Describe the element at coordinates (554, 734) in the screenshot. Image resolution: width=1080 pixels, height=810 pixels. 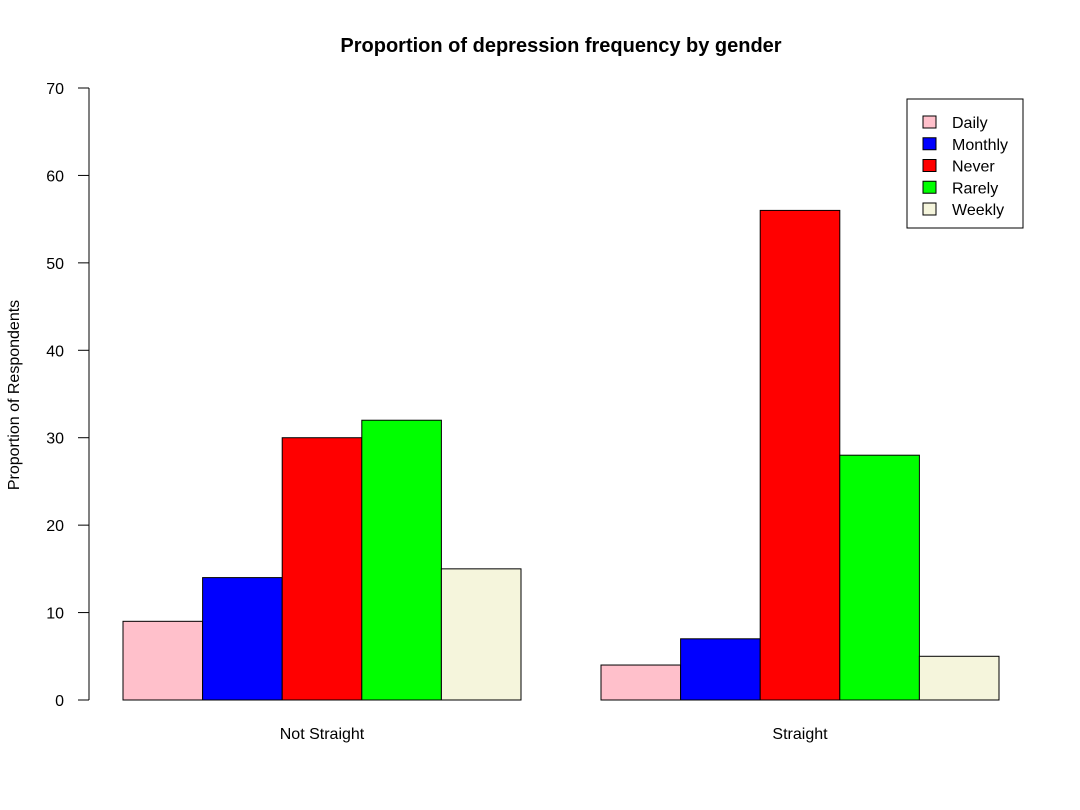
I see `category-labels: Not Straight Straight` at that location.